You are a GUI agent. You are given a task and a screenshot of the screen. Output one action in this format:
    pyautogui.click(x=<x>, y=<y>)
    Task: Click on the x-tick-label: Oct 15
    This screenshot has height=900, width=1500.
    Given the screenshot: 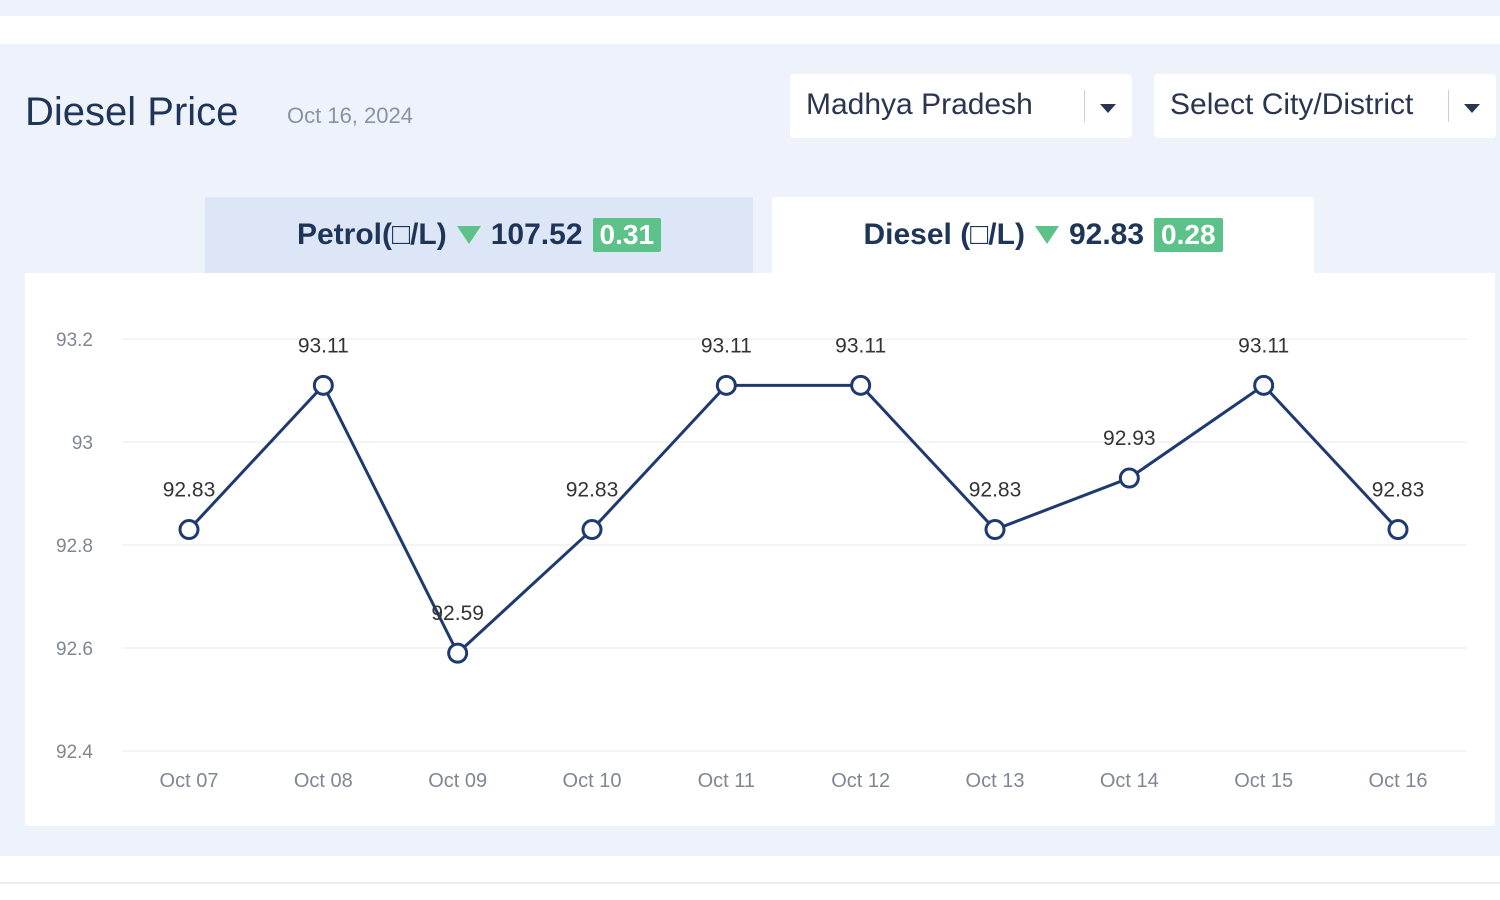 What is the action you would take?
    pyautogui.click(x=1263, y=781)
    